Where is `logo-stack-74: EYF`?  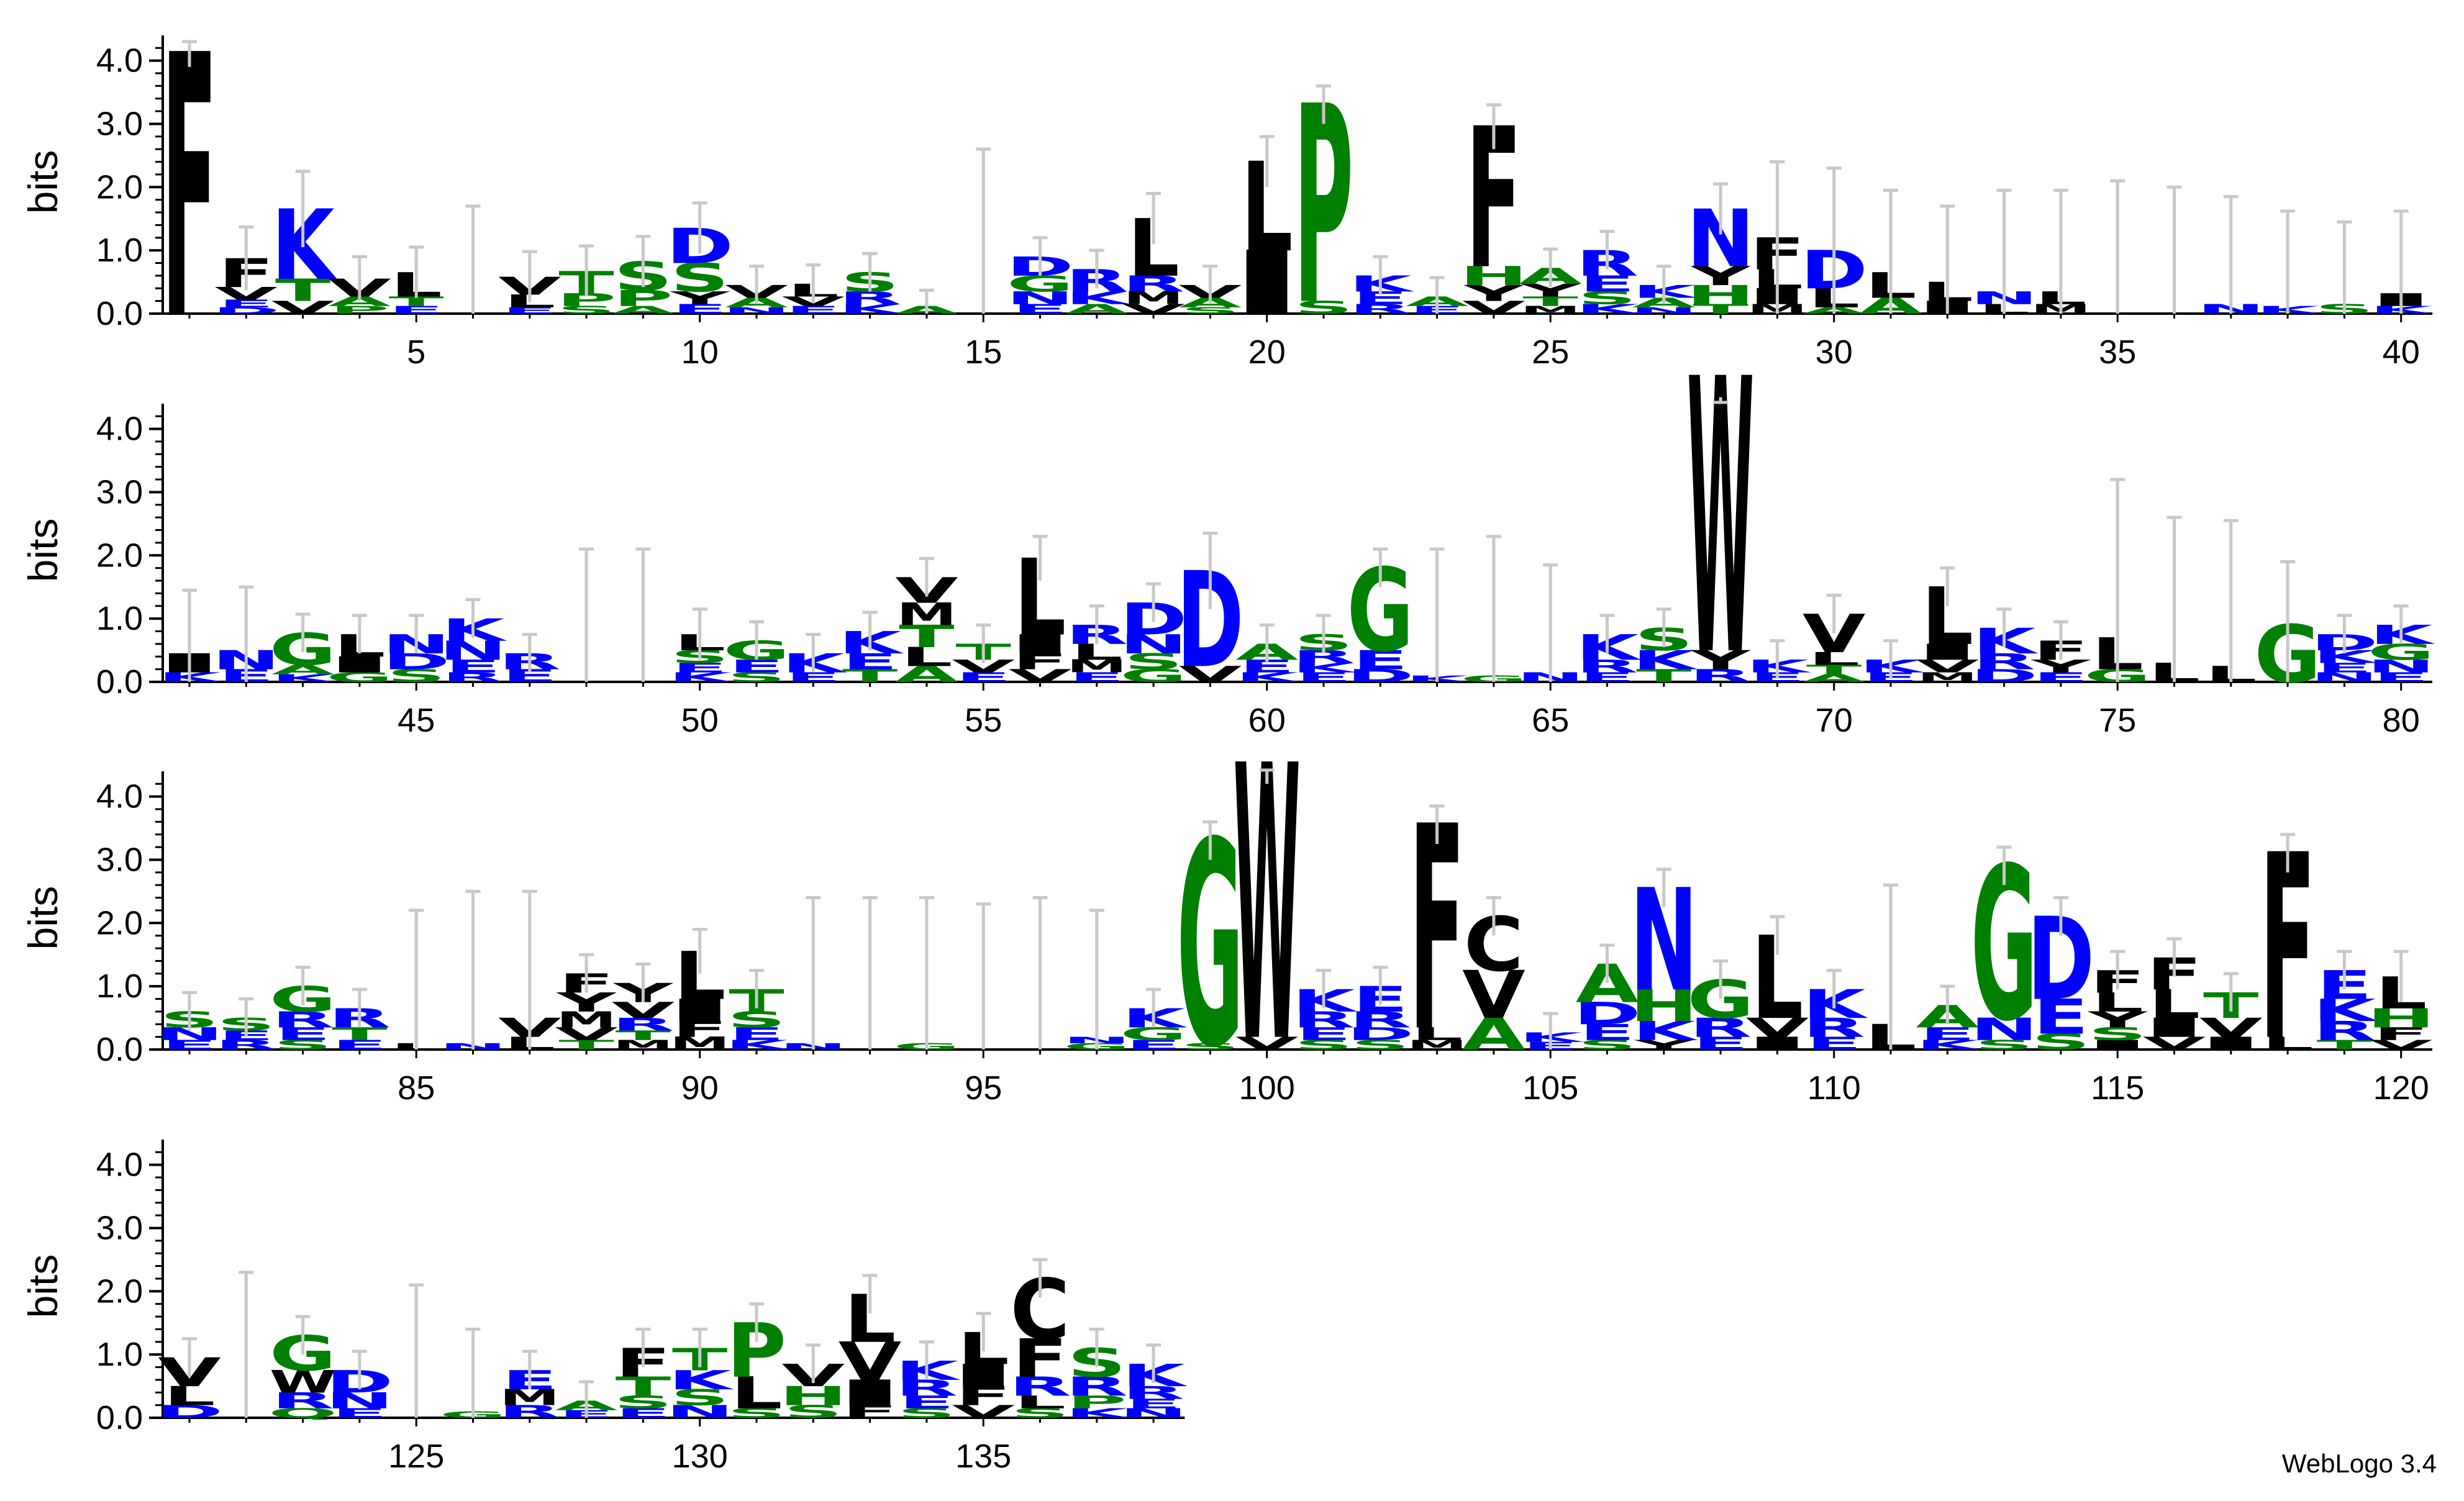 logo-stack-74: EYF is located at coordinates (2060, 652).